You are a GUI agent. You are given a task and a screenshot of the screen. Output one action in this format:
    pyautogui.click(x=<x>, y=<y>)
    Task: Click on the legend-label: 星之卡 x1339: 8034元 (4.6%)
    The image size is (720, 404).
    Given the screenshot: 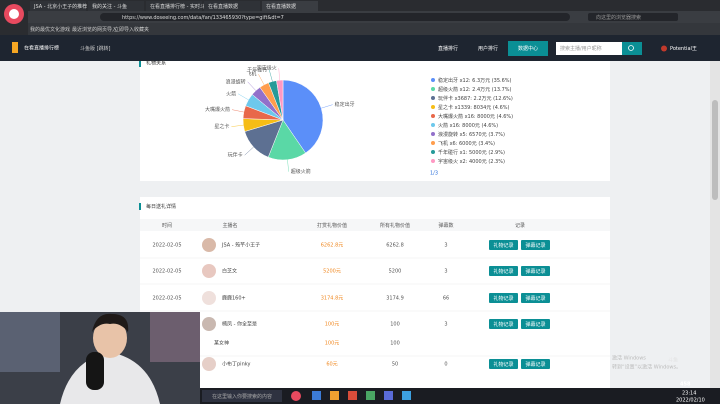 What is the action you would take?
    pyautogui.click(x=474, y=107)
    